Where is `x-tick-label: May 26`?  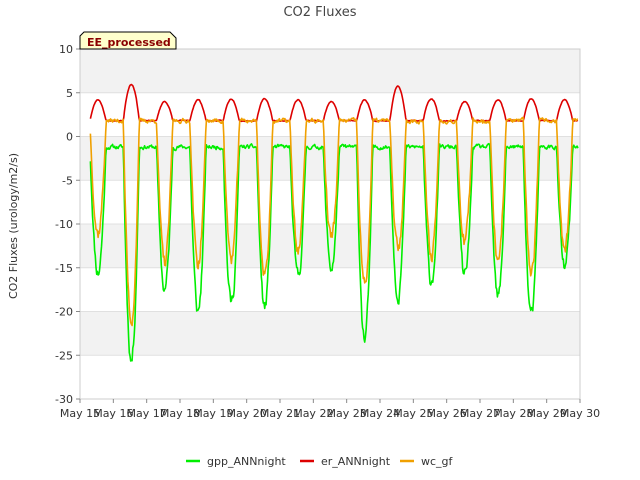
x-tick-label: May 26 is located at coordinates (447, 413).